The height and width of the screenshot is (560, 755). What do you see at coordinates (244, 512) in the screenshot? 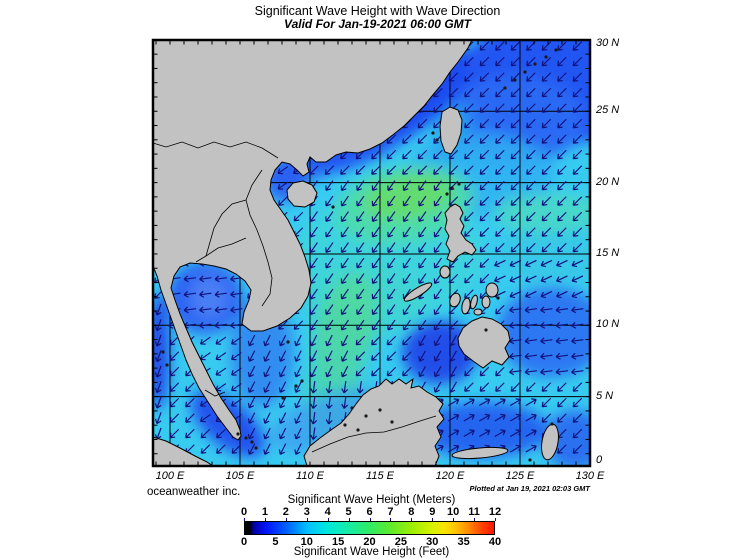
I see `meters-tick-0: 0` at bounding box center [244, 512].